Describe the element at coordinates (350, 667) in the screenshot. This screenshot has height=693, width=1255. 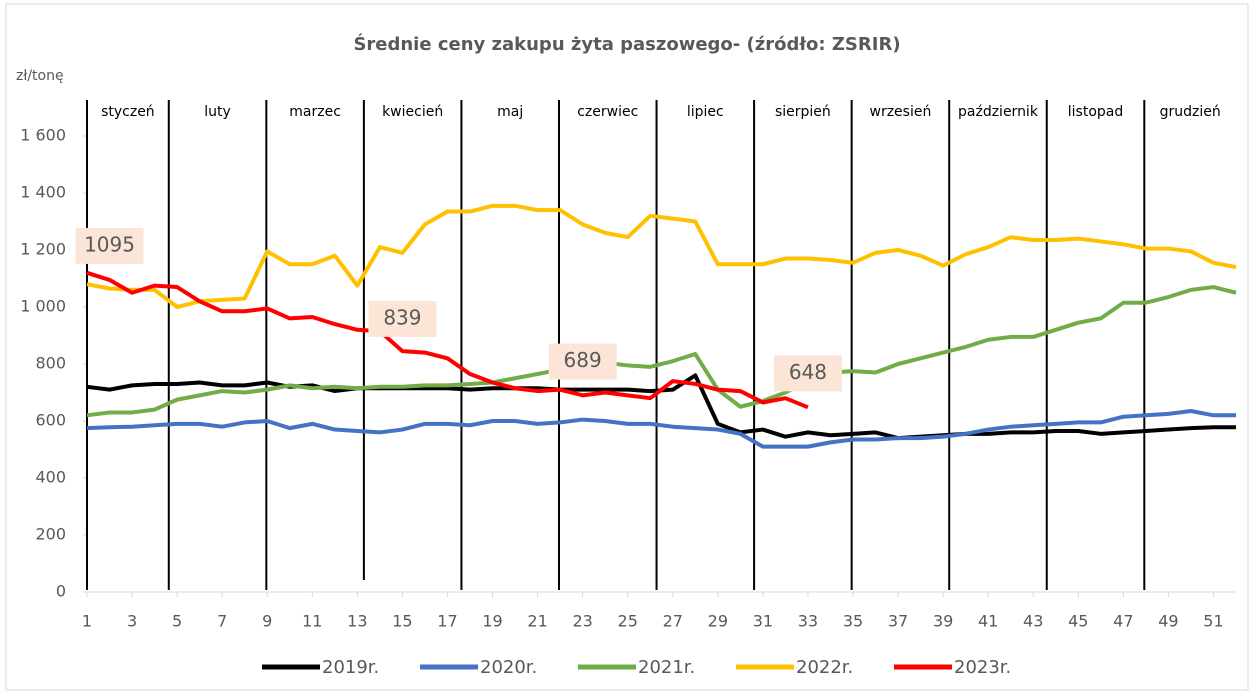
I see `legend-label: 2019r.` at that location.